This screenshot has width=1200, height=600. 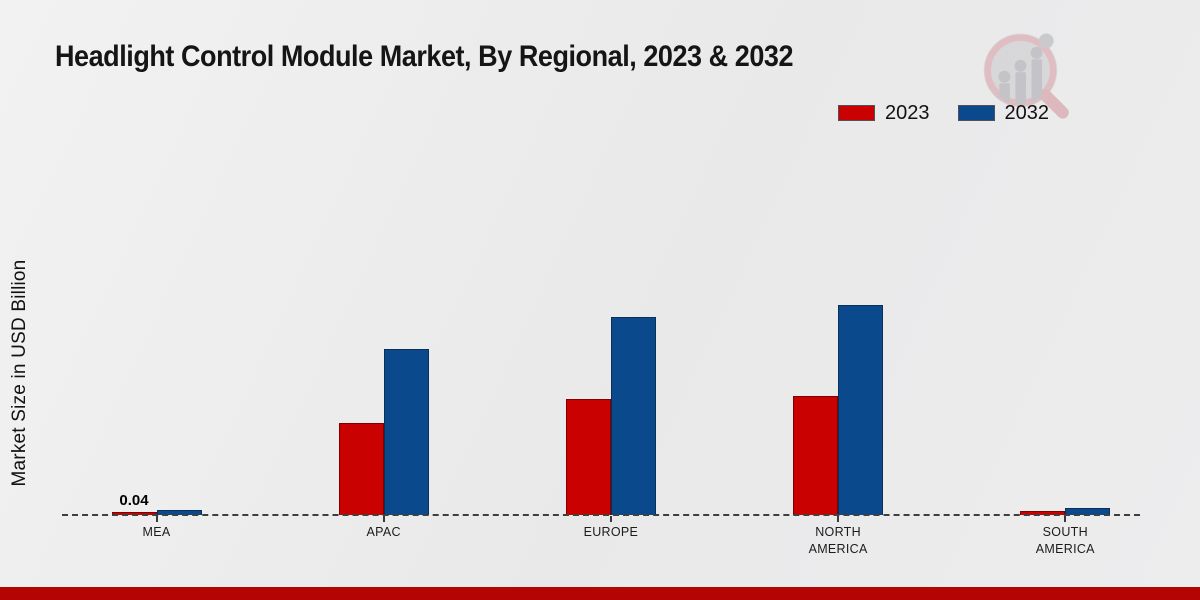 I want to click on bar-2023-mea, so click(x=134, y=513).